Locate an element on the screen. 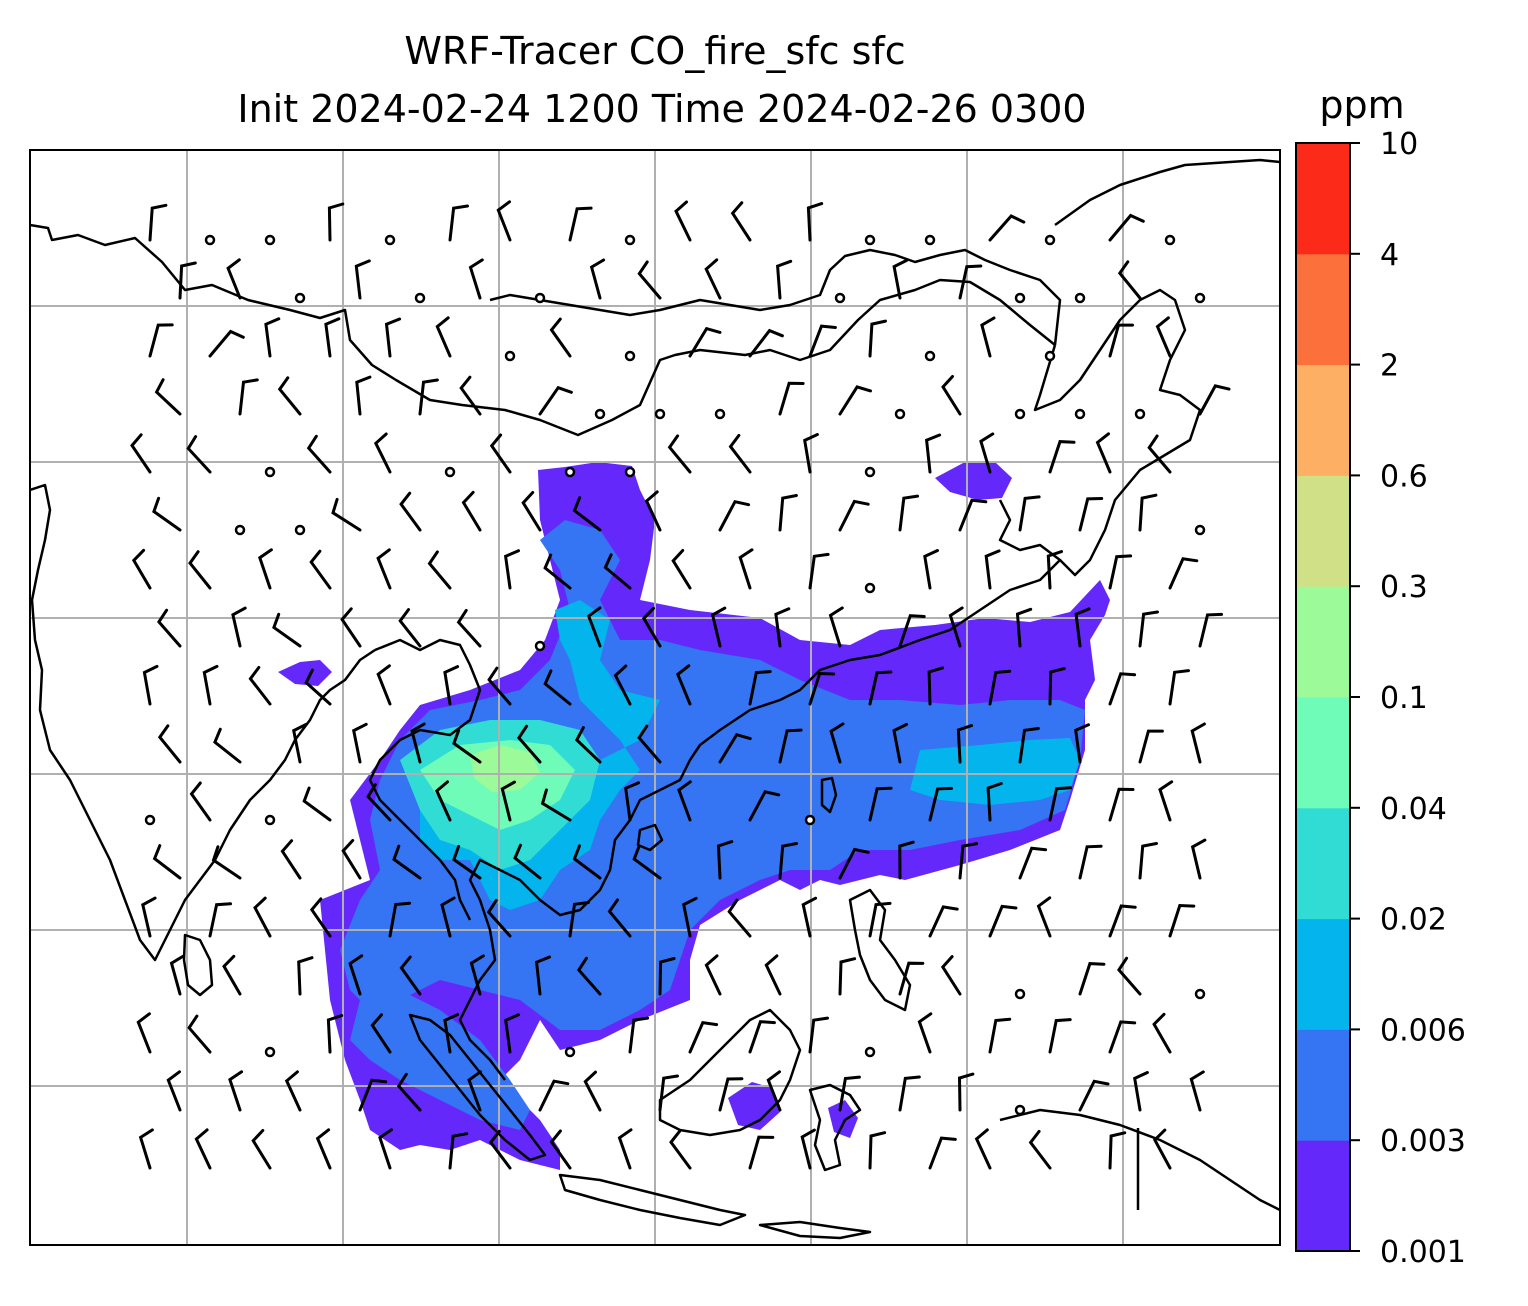  coastline-myanmar is located at coordinates (425, 779).